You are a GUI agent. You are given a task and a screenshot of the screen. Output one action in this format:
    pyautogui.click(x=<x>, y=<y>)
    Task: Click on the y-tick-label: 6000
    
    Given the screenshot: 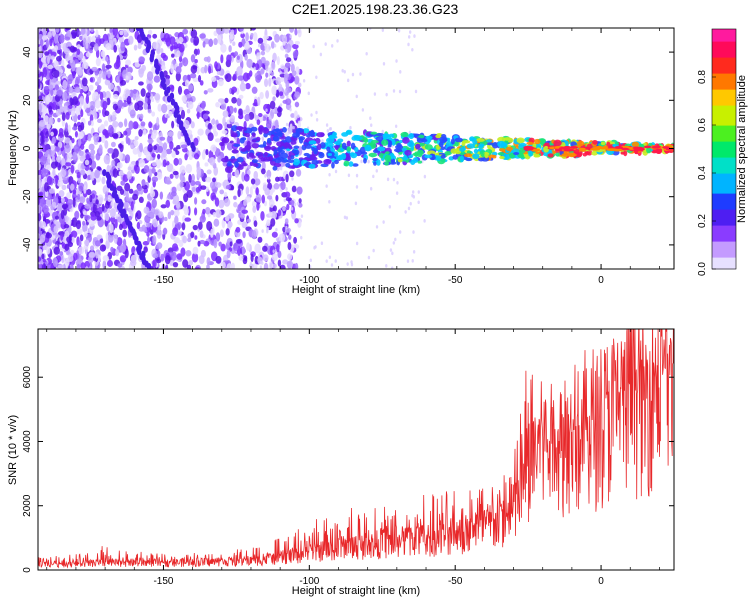 What is the action you would take?
    pyautogui.click(x=27, y=377)
    